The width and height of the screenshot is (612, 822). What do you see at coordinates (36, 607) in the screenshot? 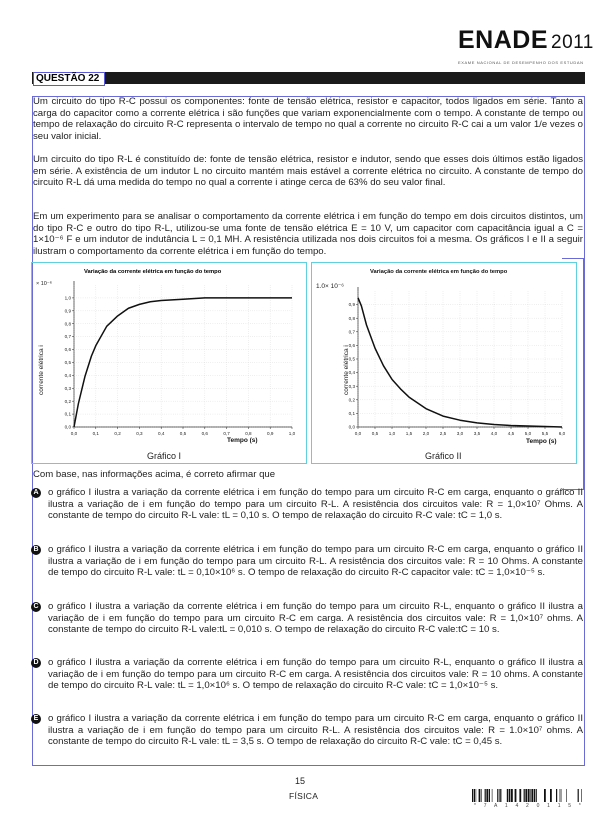
I see `option-c-letter: C` at bounding box center [36, 607].